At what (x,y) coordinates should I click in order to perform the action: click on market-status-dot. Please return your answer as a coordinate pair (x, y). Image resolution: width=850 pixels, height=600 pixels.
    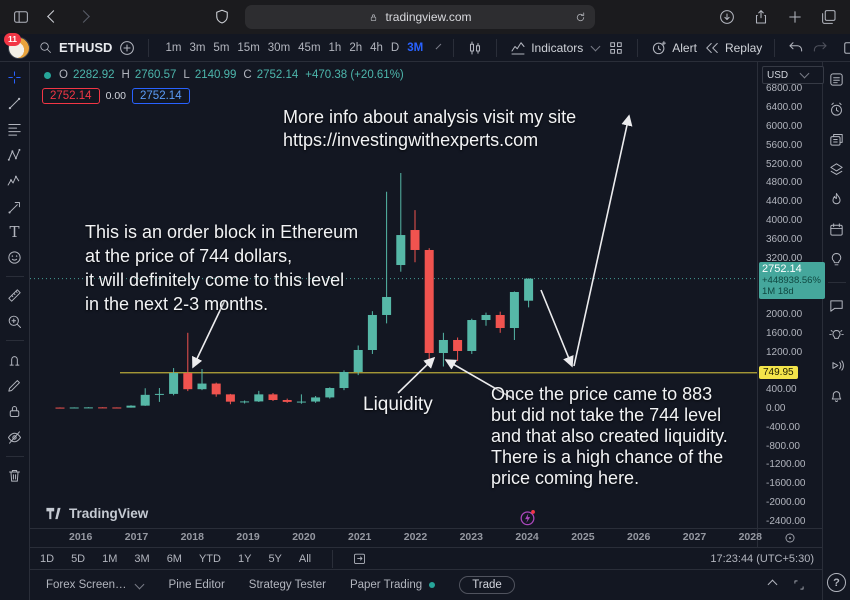
    Looking at the image, I should click on (47, 75).